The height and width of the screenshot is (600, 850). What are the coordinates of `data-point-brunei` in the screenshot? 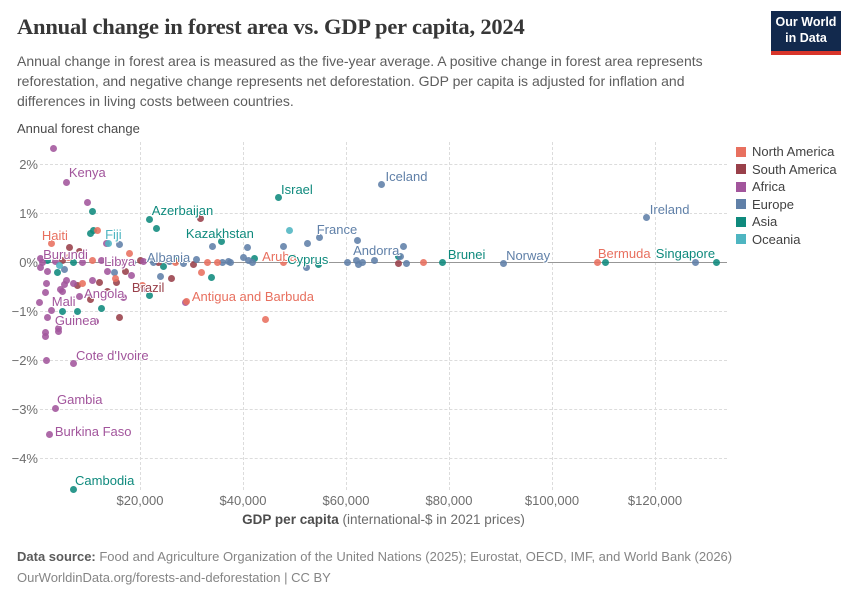 It's located at (443, 263).